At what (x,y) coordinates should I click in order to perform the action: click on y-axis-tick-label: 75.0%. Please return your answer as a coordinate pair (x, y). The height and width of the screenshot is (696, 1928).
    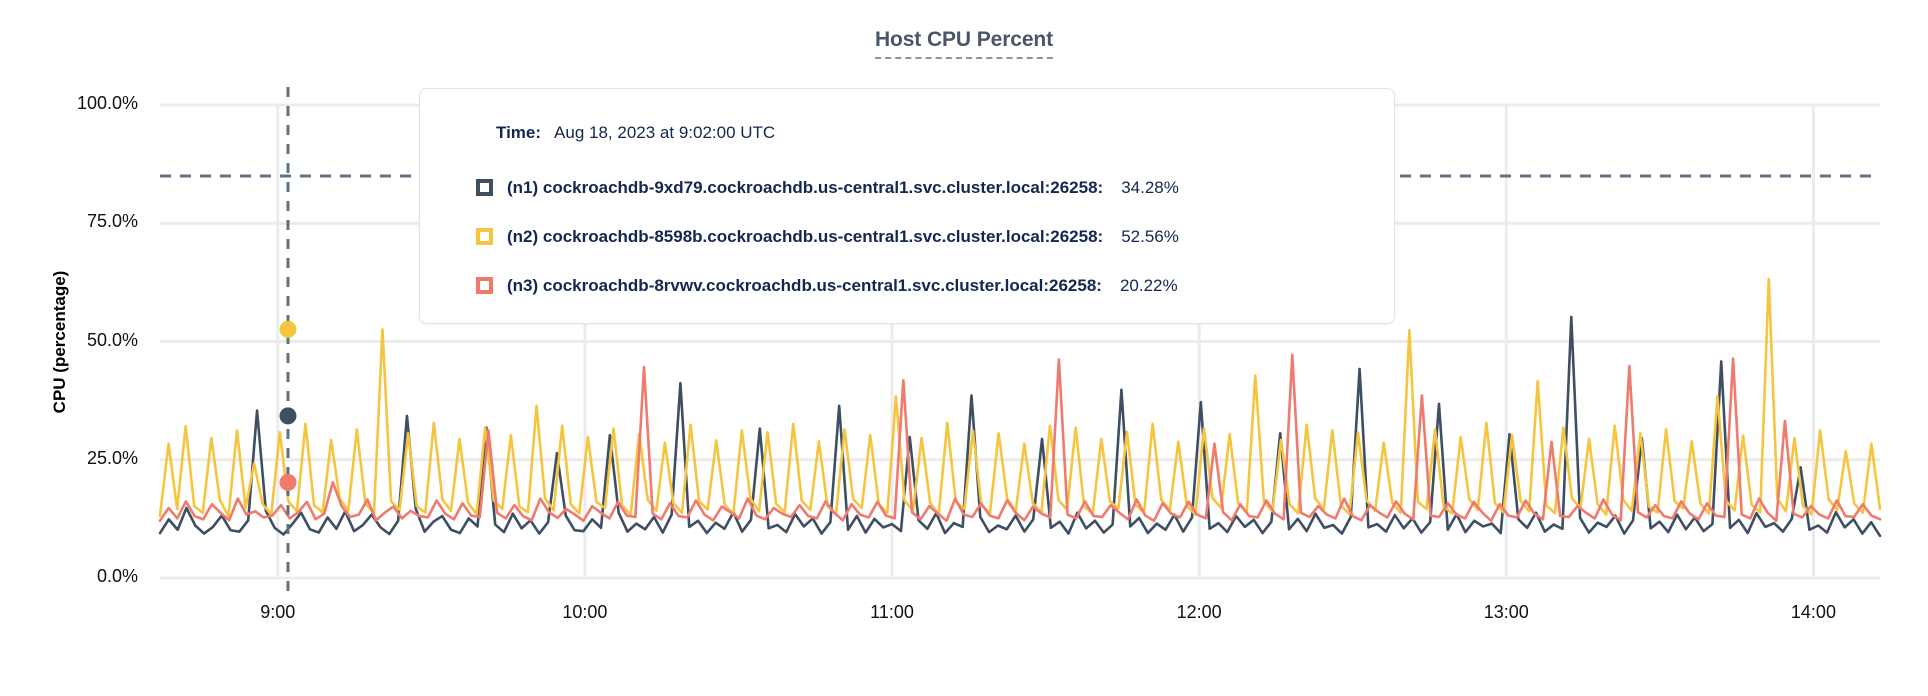
    Looking at the image, I should click on (112, 221).